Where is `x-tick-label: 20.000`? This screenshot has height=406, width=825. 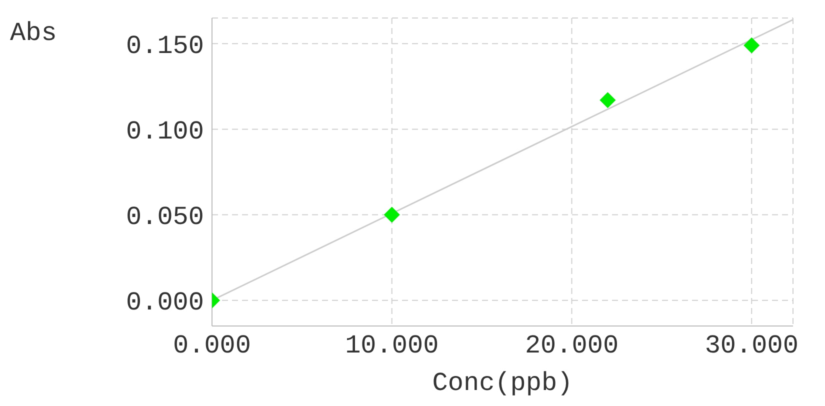
x-tick-label: 20.000 is located at coordinates (571, 345).